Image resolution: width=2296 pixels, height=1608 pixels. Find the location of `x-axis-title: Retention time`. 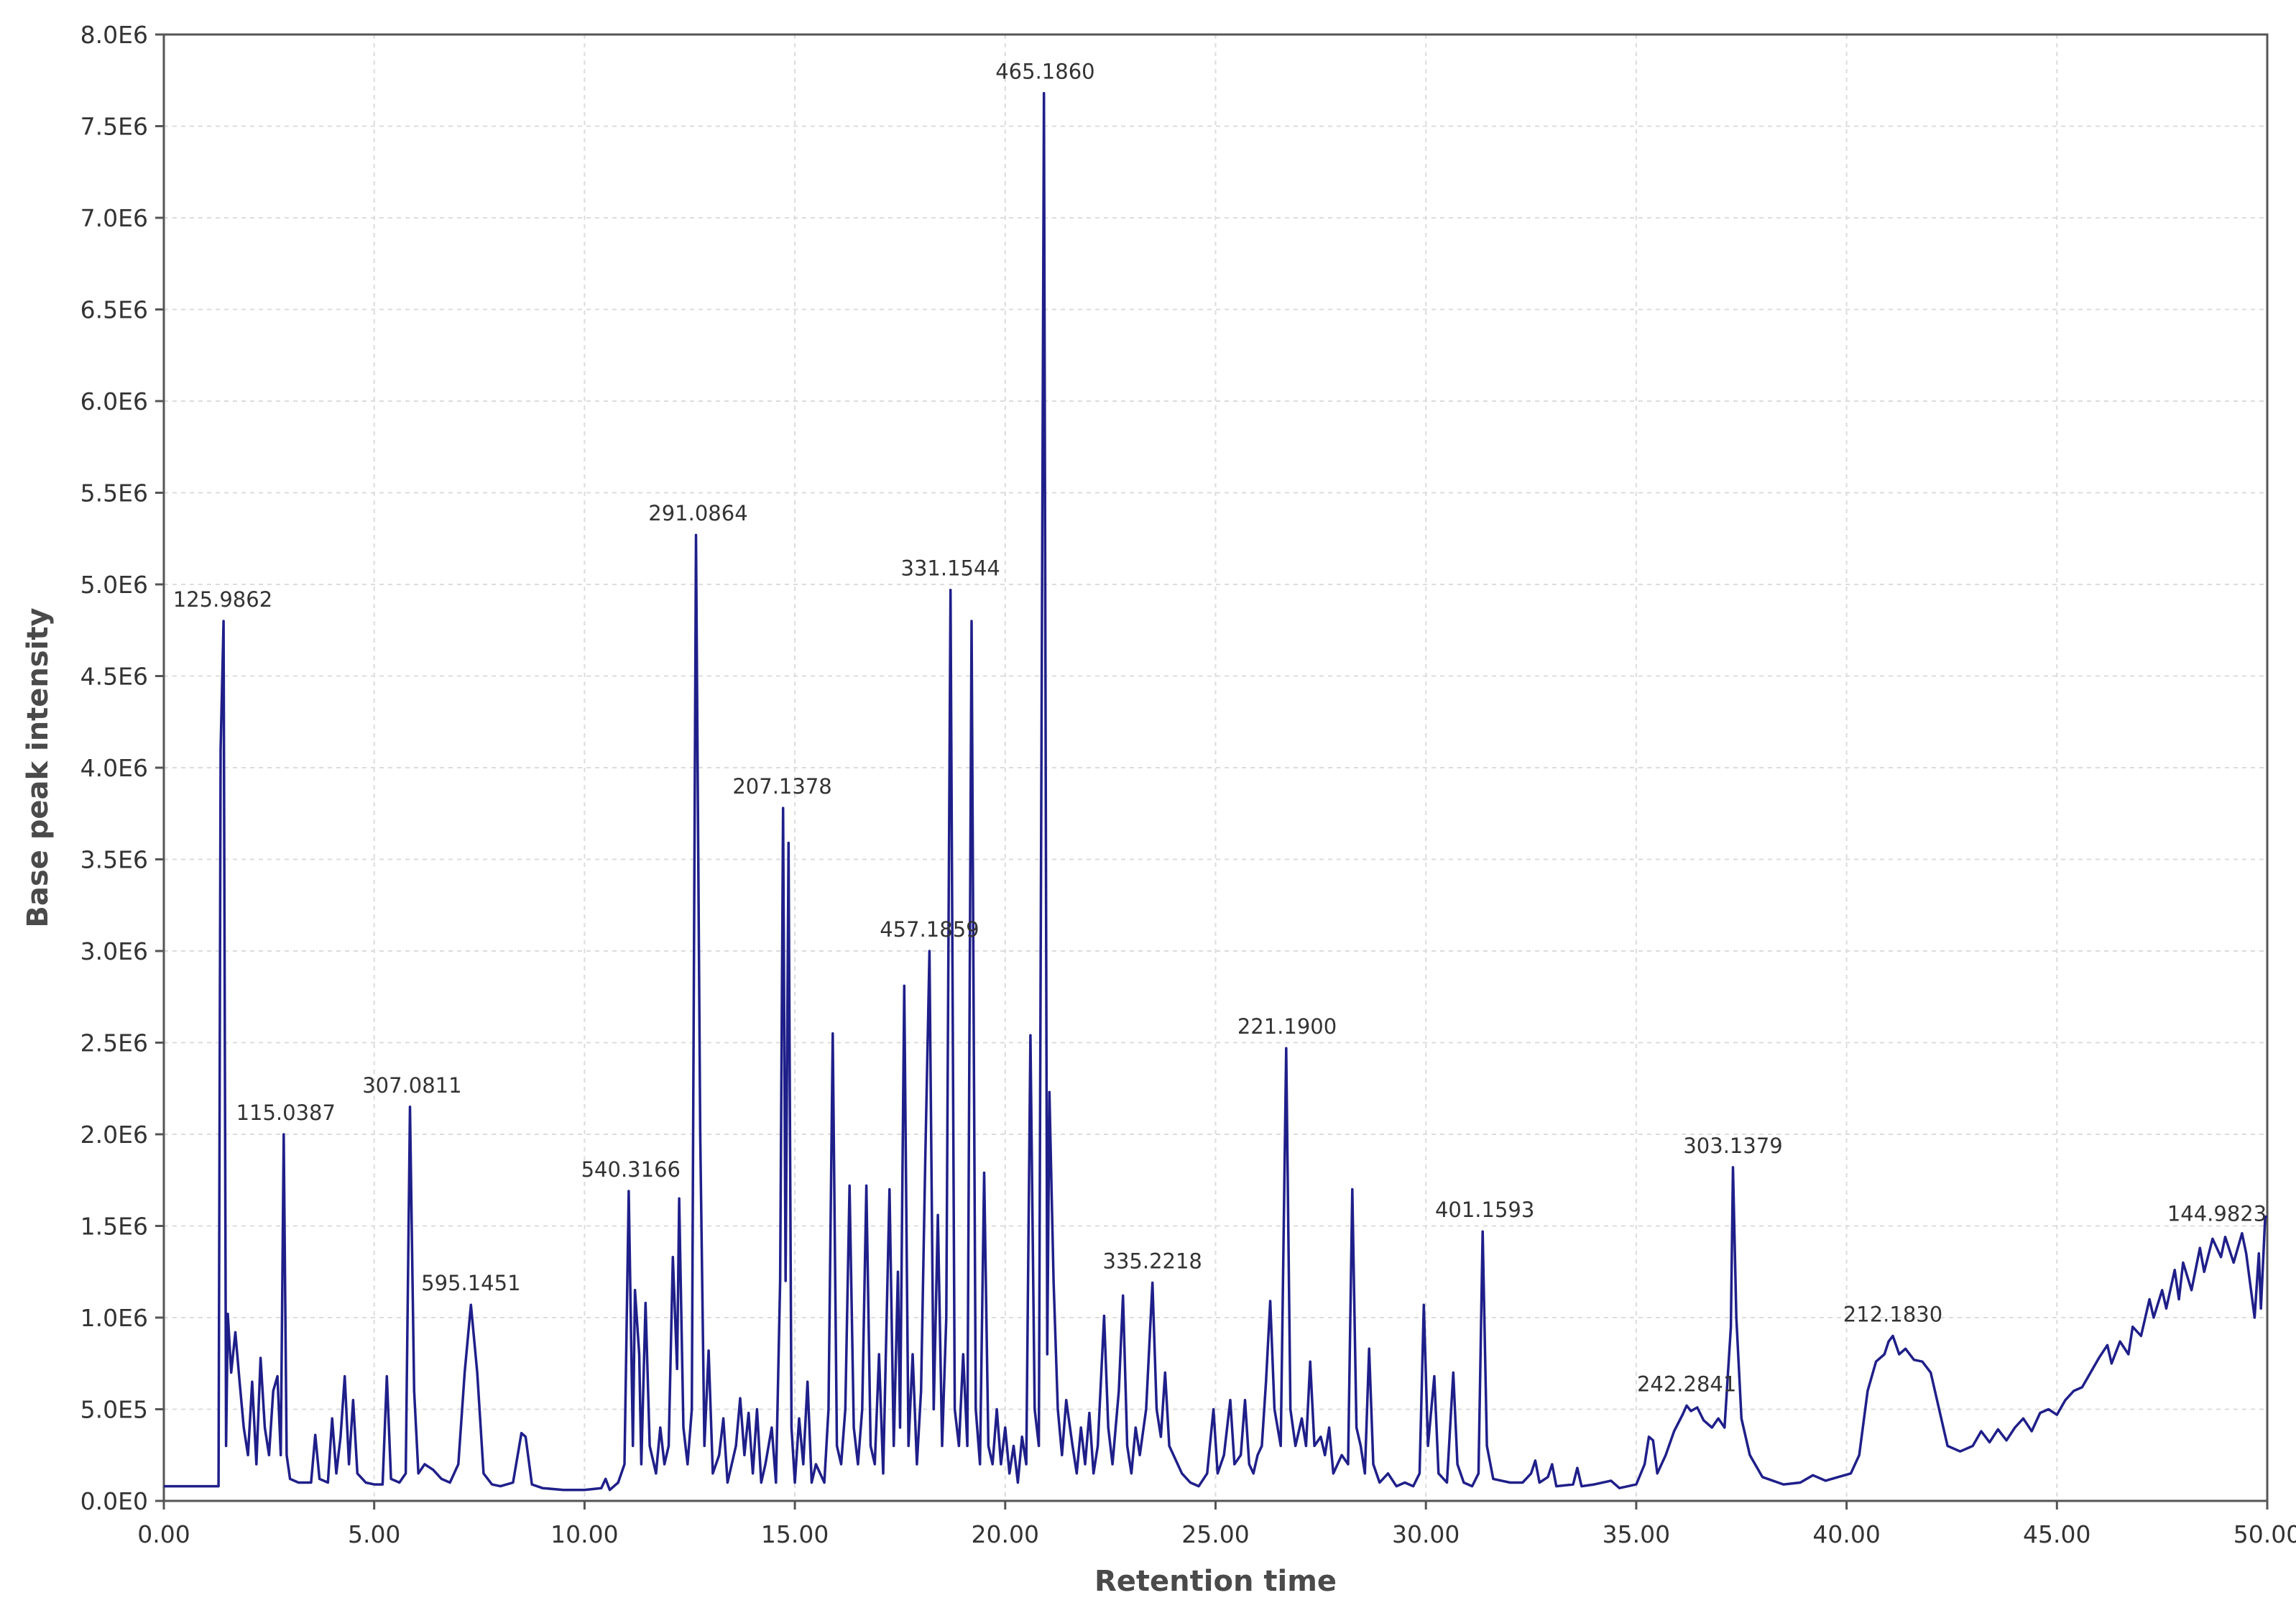

x-axis-title: Retention time is located at coordinates (1215, 1581).